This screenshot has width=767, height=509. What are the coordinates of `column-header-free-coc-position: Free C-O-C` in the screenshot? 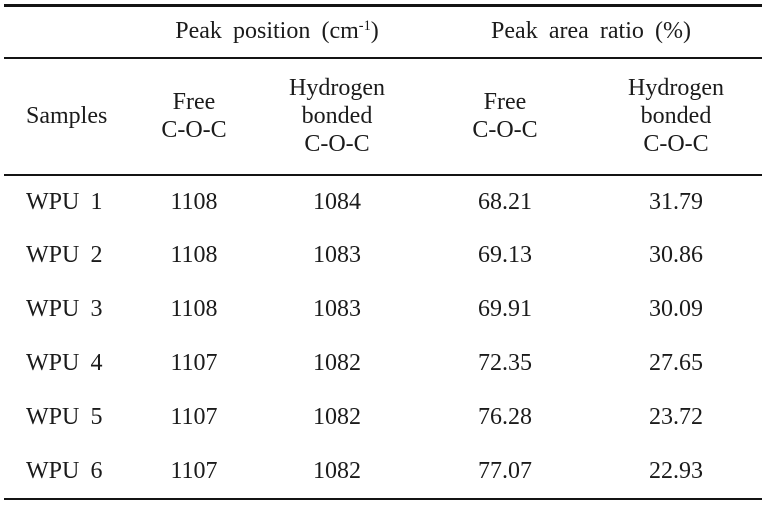 It's located at (194, 116).